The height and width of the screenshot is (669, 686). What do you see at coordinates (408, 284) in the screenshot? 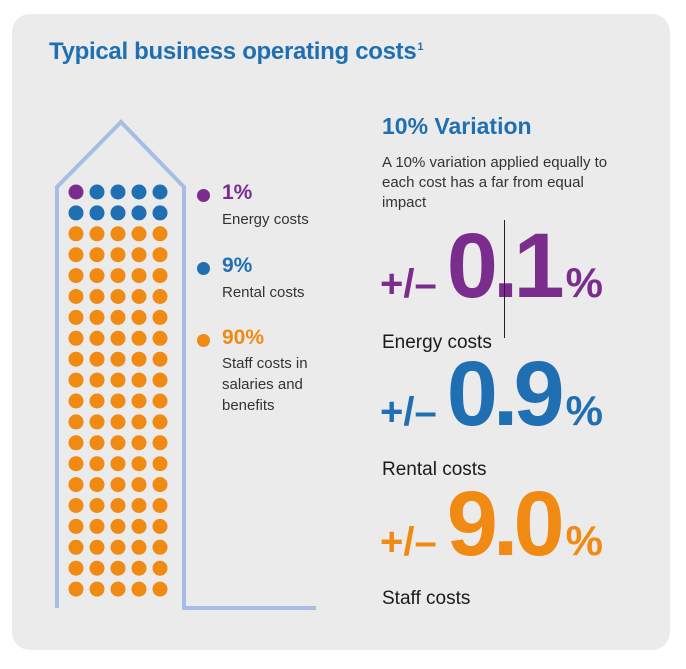
I see `impact-energy-prefix: +/–` at bounding box center [408, 284].